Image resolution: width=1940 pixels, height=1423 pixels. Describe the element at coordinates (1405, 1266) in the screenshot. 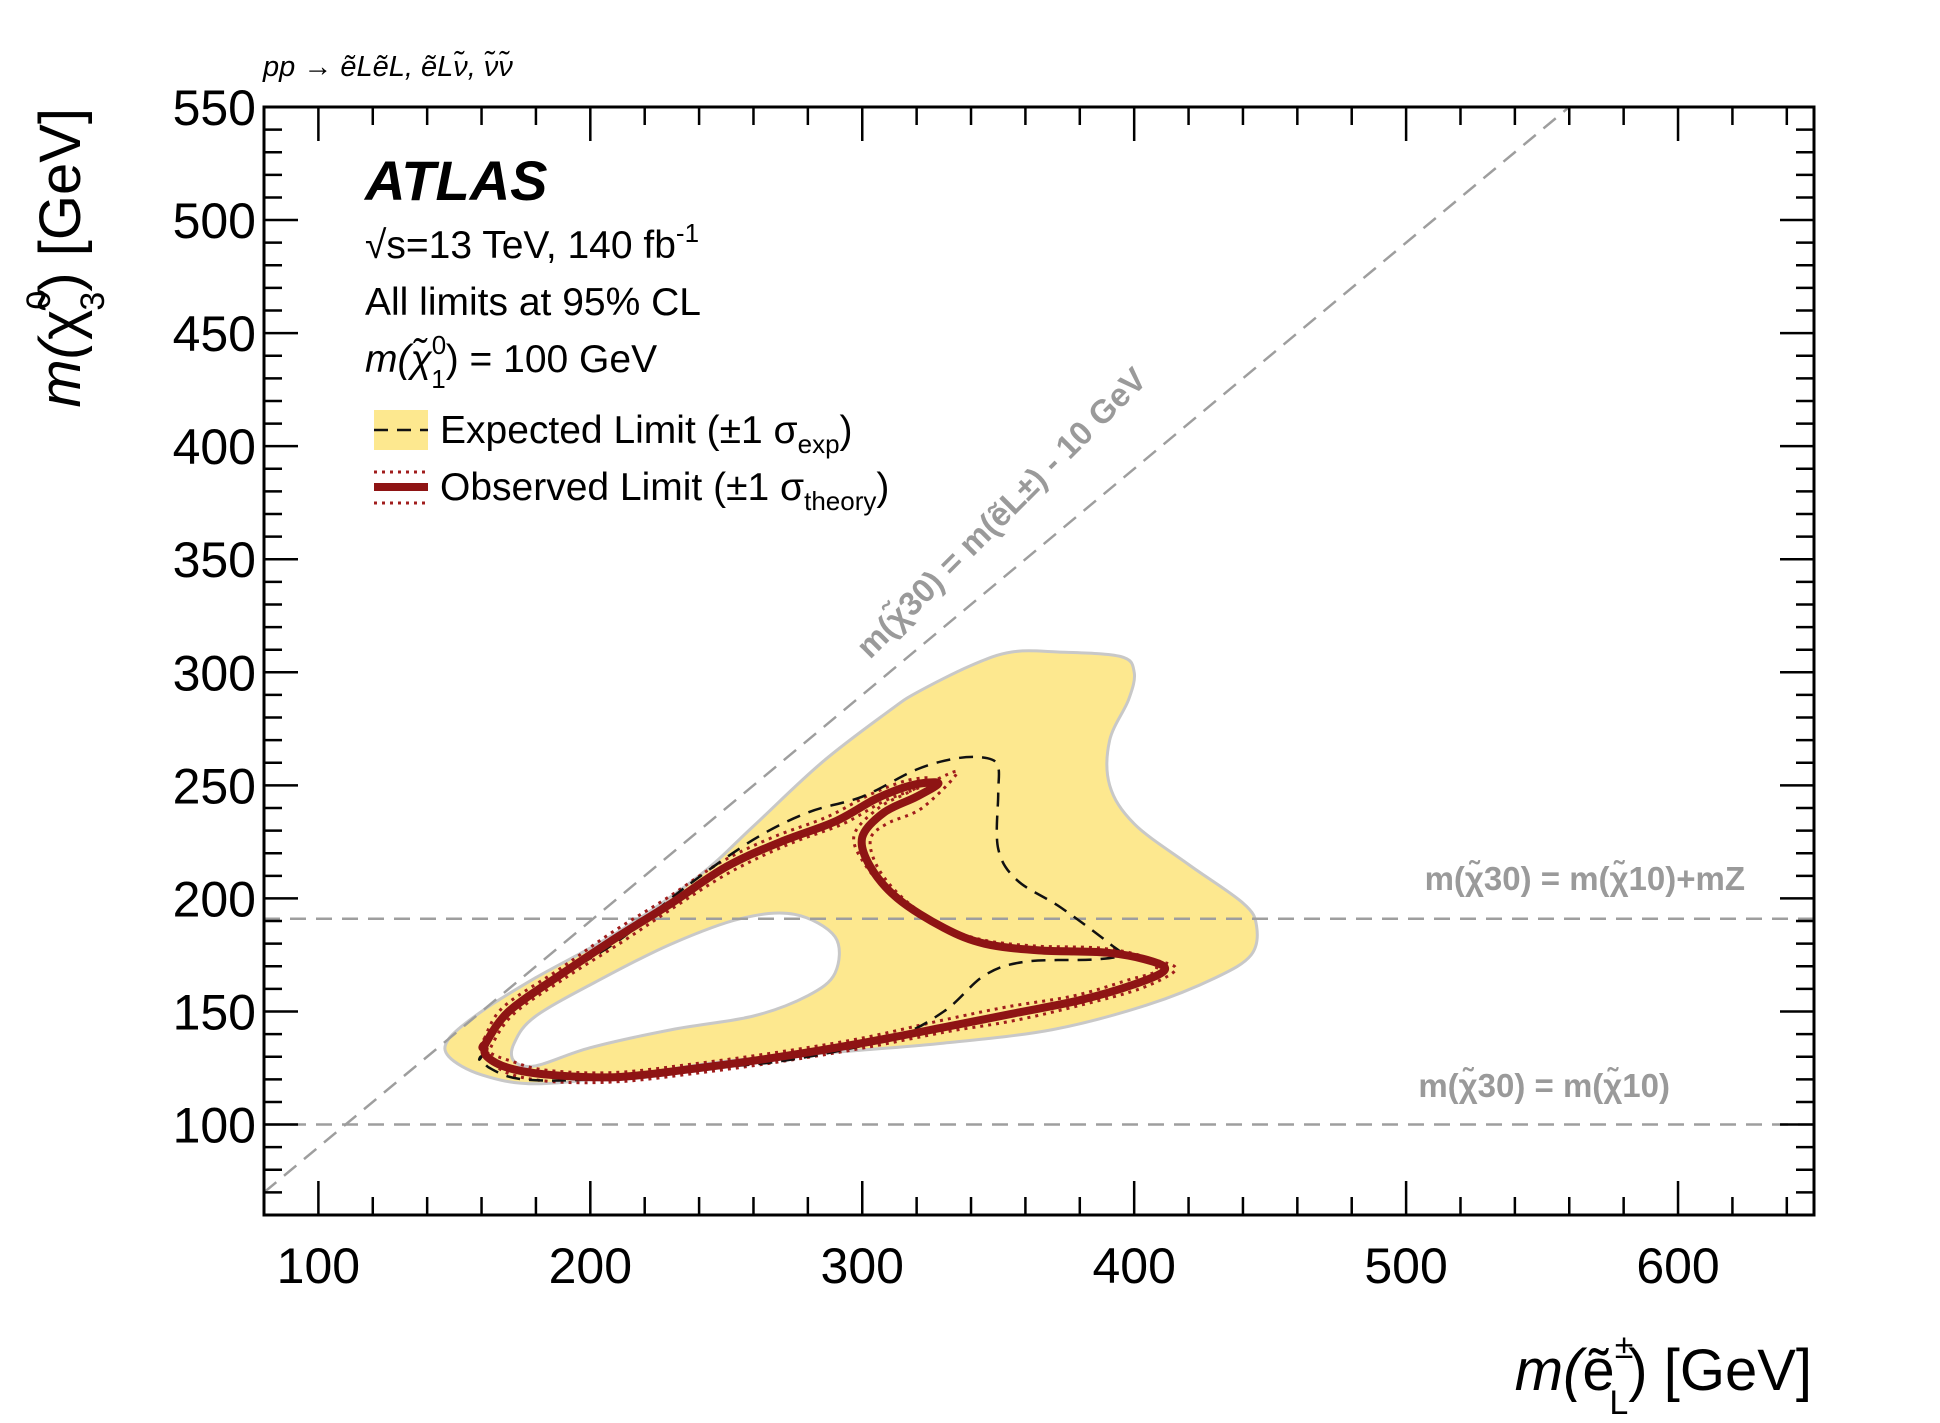

I see `x-tick-label: 500` at that location.